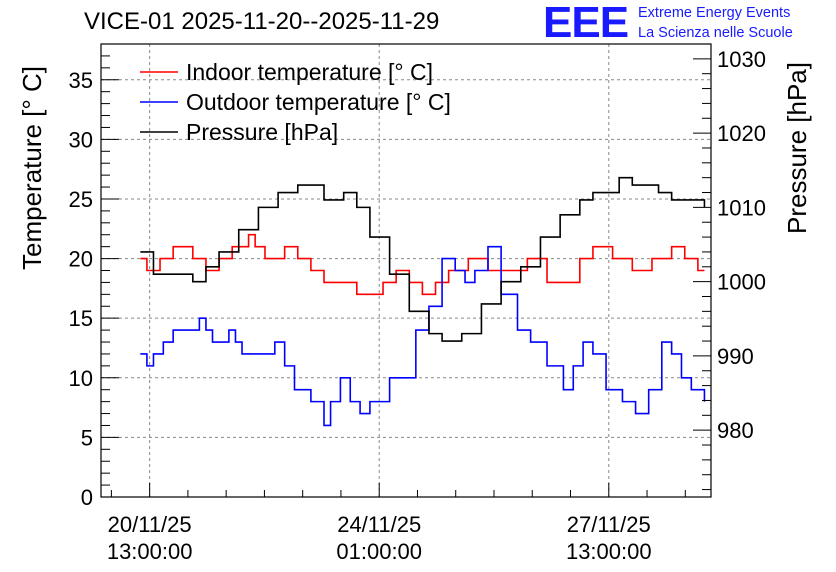  Describe the element at coordinates (81, 378) in the screenshot. I see `y-tick-label: 10` at that location.